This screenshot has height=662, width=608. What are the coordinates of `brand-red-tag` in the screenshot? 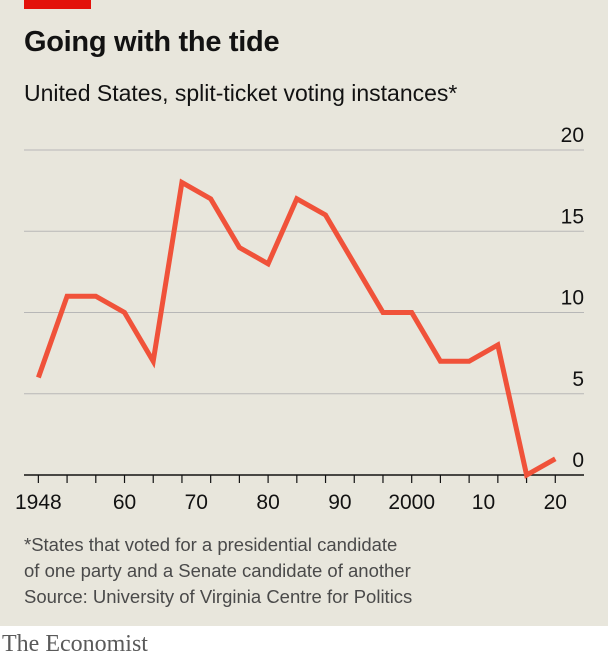 It's located at (57, 4).